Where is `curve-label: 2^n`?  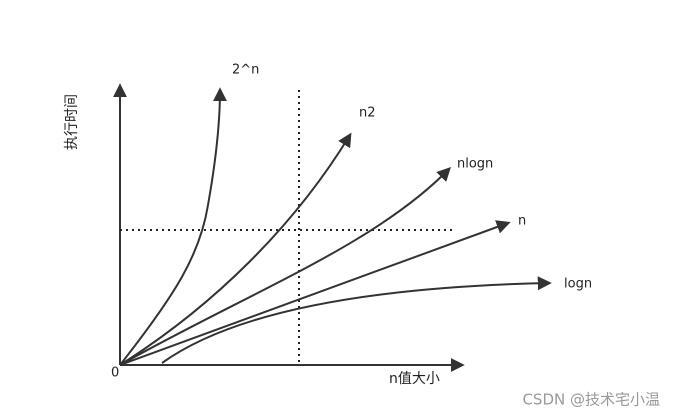 curve-label: 2^n is located at coordinates (245, 70).